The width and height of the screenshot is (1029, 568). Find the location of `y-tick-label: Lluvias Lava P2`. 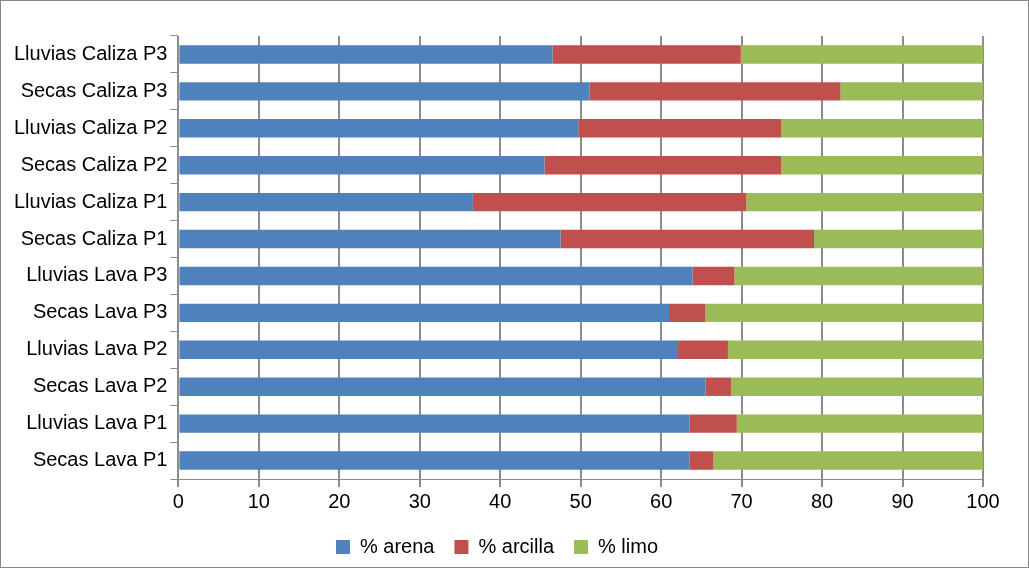

y-tick-label: Lluvias Lava P2 is located at coordinates (97, 348).